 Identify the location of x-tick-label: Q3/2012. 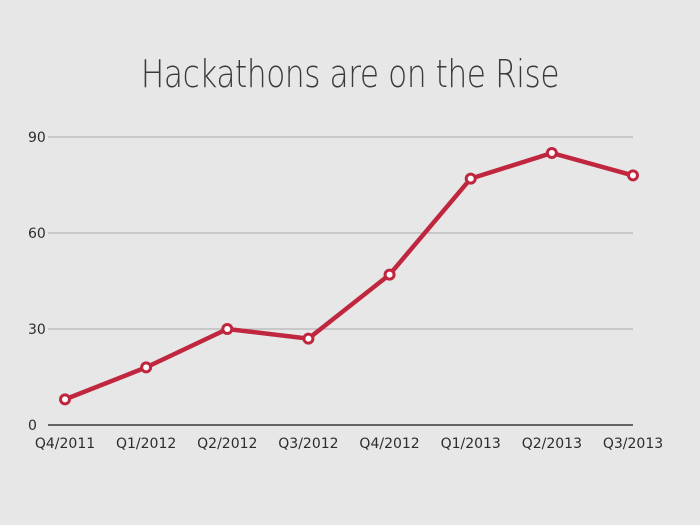
(308, 444).